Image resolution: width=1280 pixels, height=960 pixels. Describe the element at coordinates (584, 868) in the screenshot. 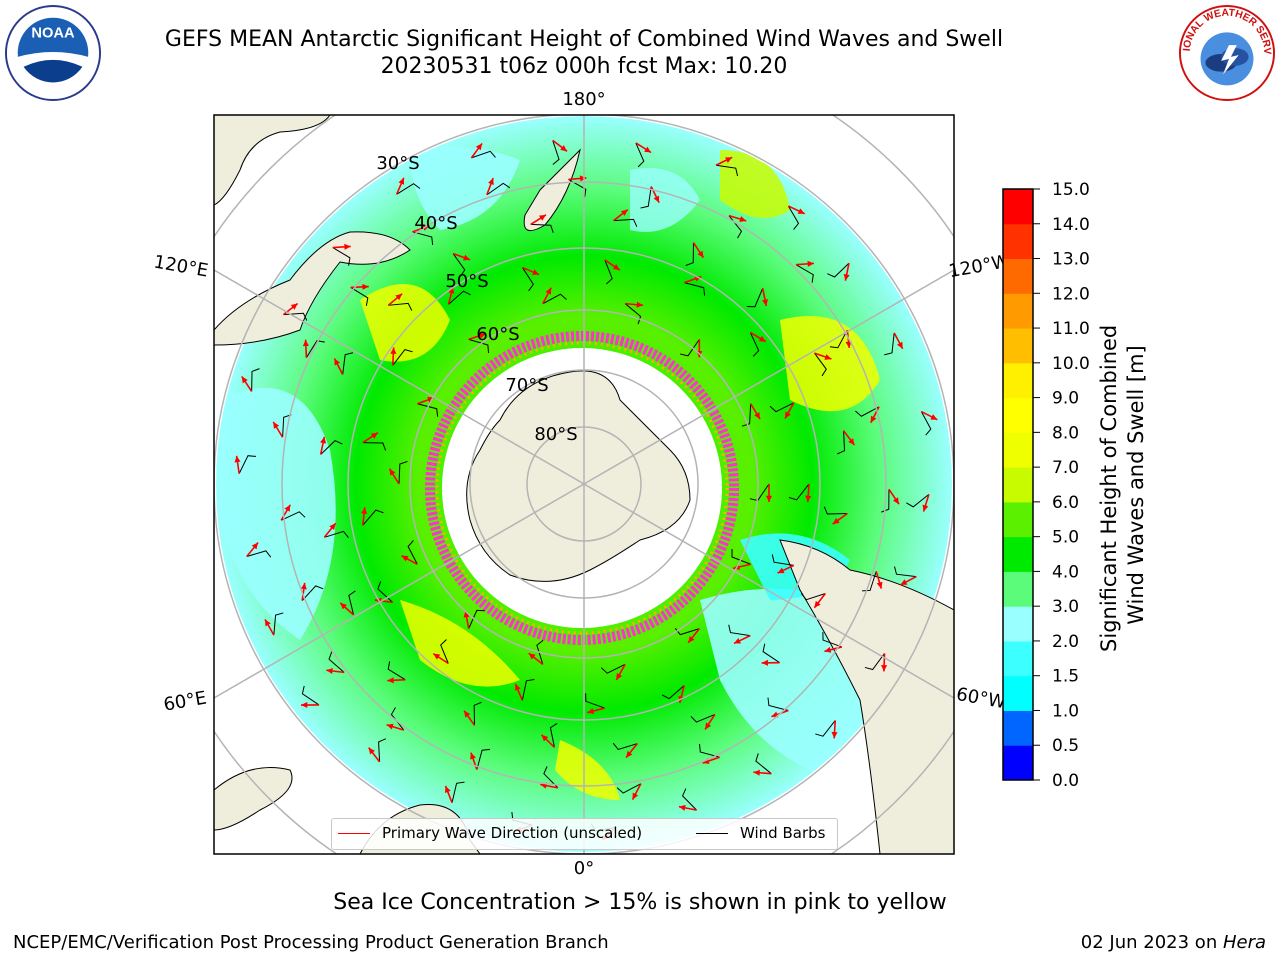

I see `lon-label-0: 0°` at that location.